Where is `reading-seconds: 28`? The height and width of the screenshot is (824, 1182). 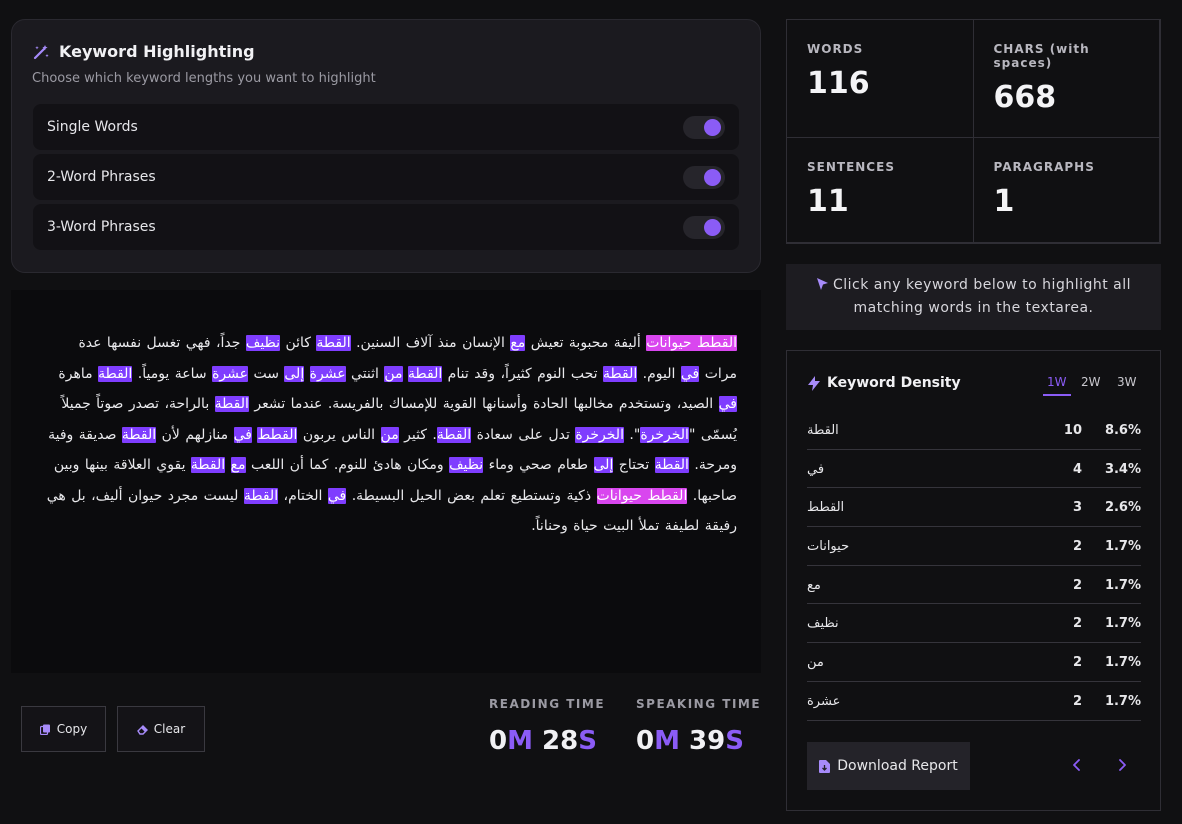
reading-seconds: 28 is located at coordinates (560, 741).